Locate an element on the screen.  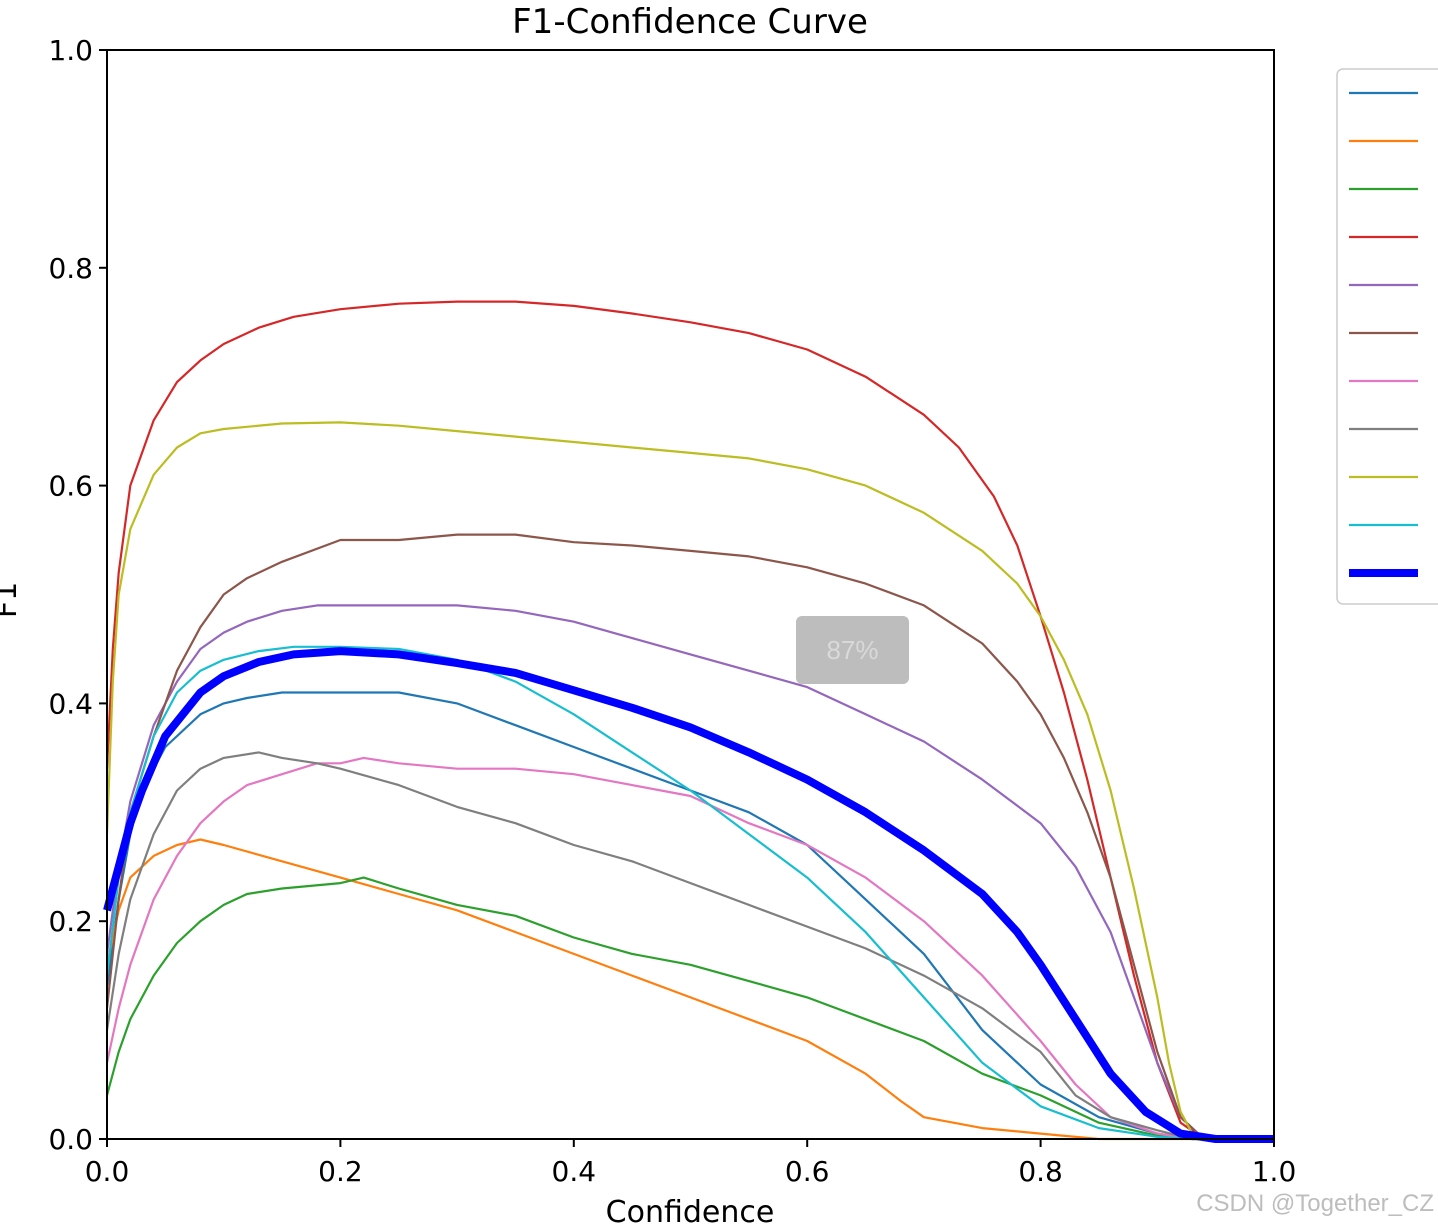
x-tick-label: 0.2 is located at coordinates (340, 1171).